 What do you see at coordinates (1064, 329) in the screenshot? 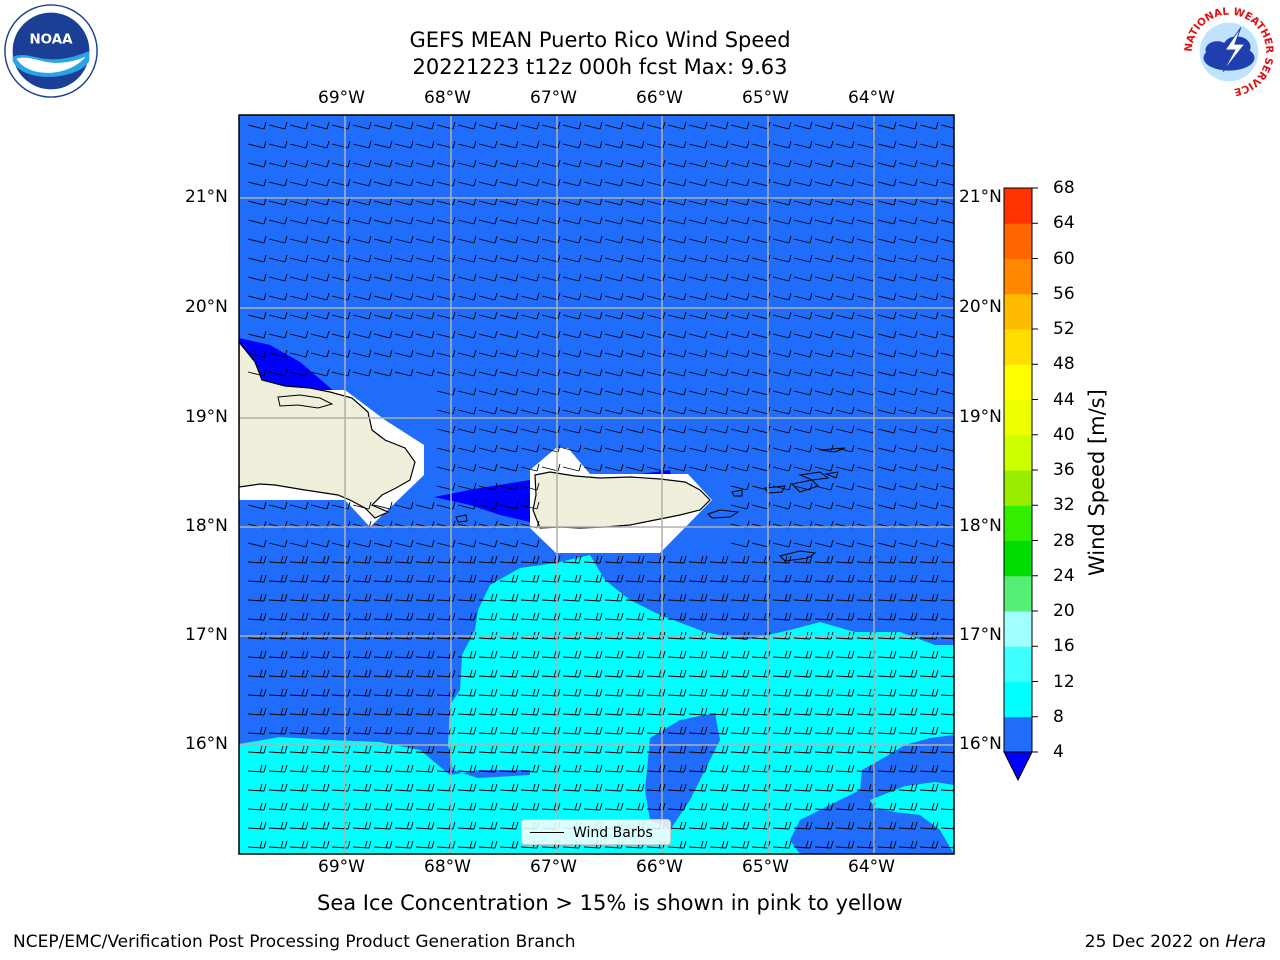
I see `colorbar-tick-label: 52` at bounding box center [1064, 329].